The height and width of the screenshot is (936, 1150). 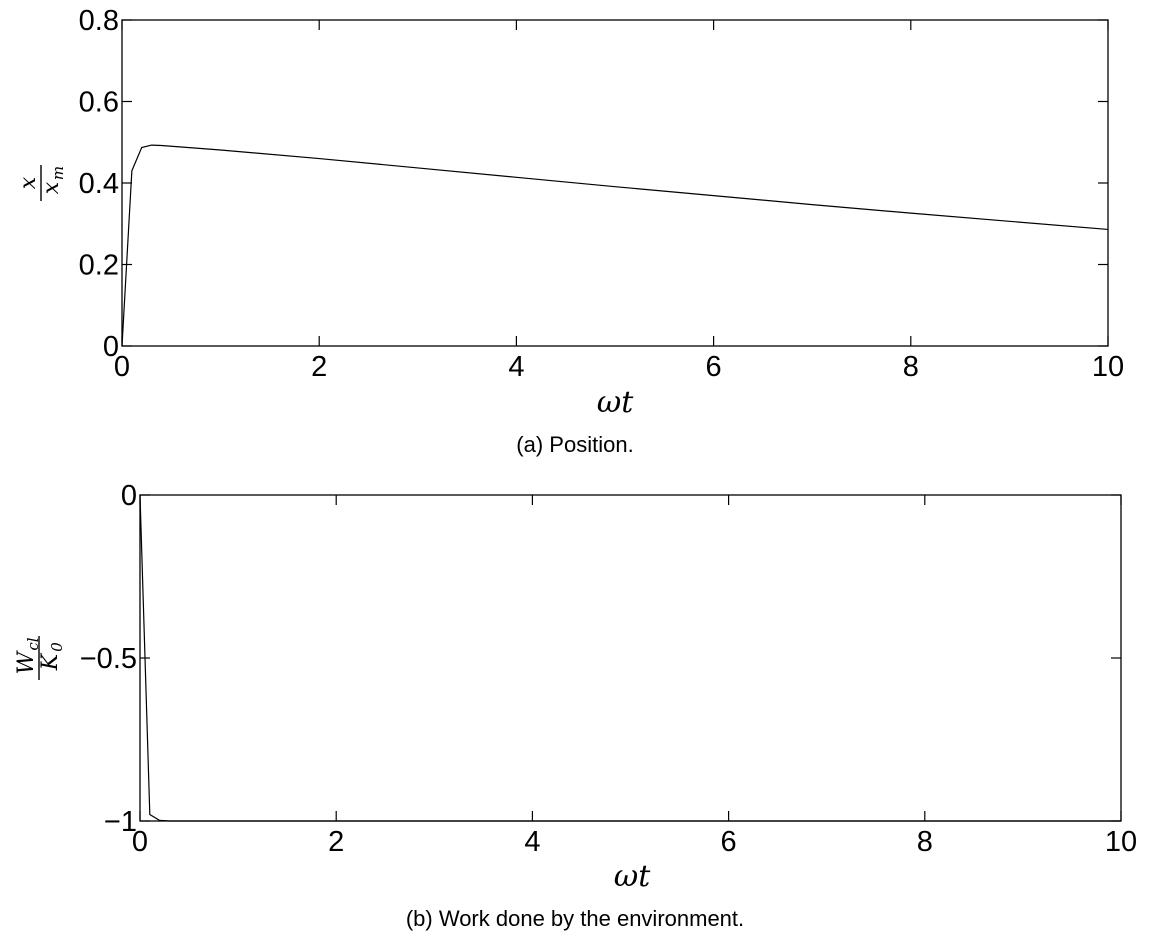 I want to click on y-label-denominator-b: K, so click(x=50, y=661).